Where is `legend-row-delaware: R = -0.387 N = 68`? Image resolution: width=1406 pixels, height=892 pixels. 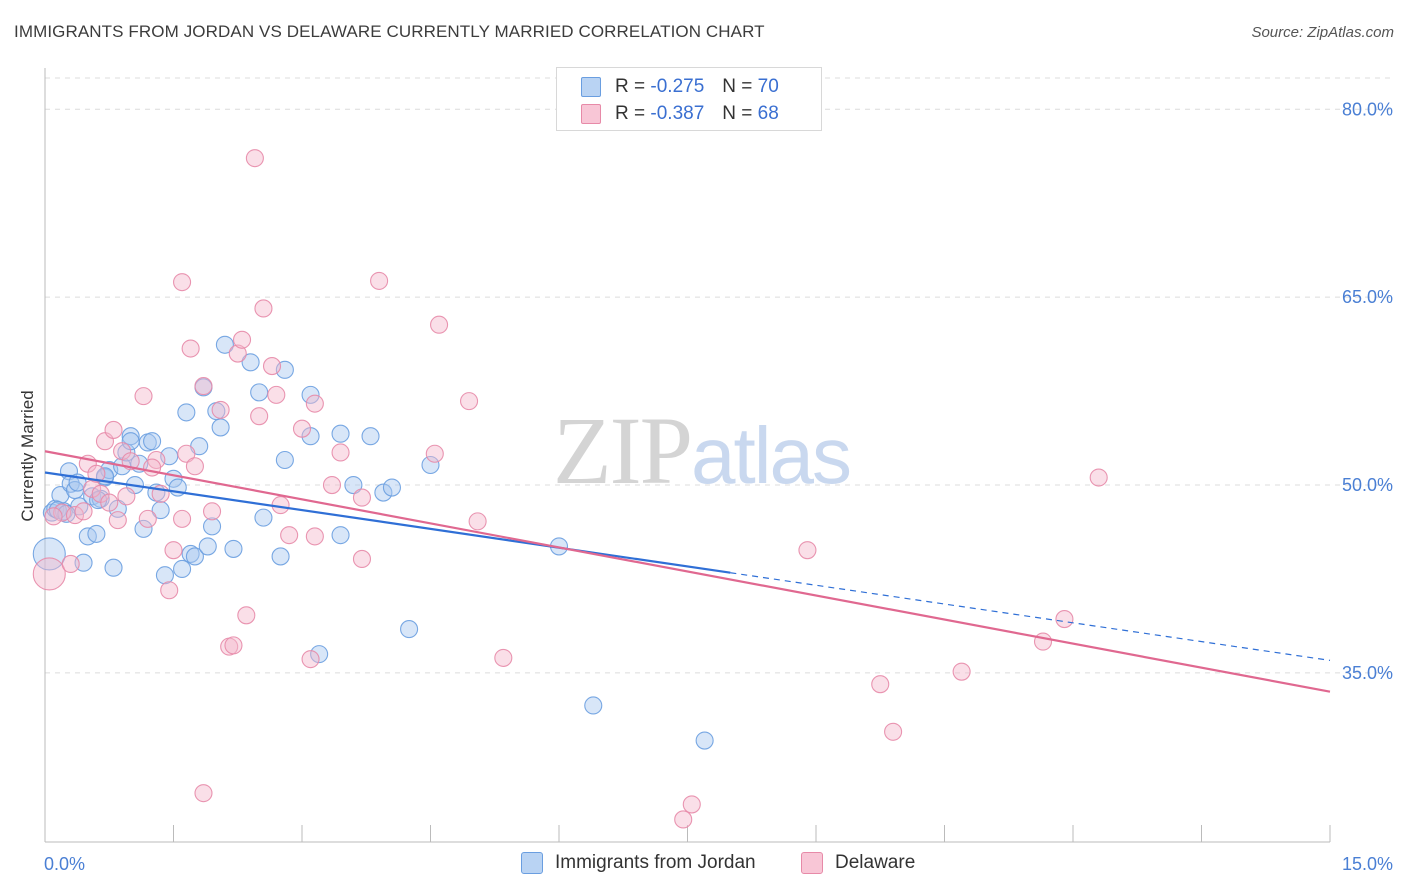
legend-row-delaware: R = -0.387 N = 68 is located at coordinates (680, 114).